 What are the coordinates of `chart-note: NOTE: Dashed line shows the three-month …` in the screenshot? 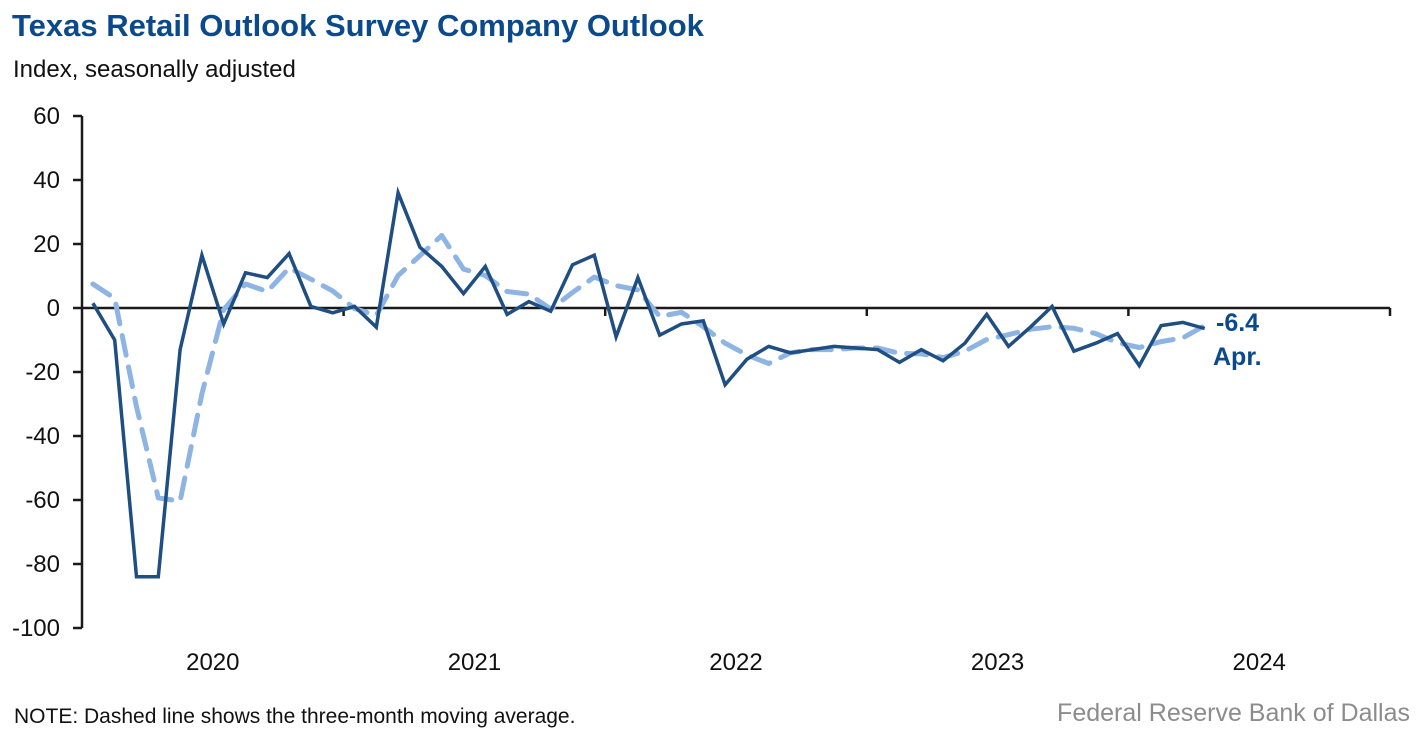 It's located at (295, 716).